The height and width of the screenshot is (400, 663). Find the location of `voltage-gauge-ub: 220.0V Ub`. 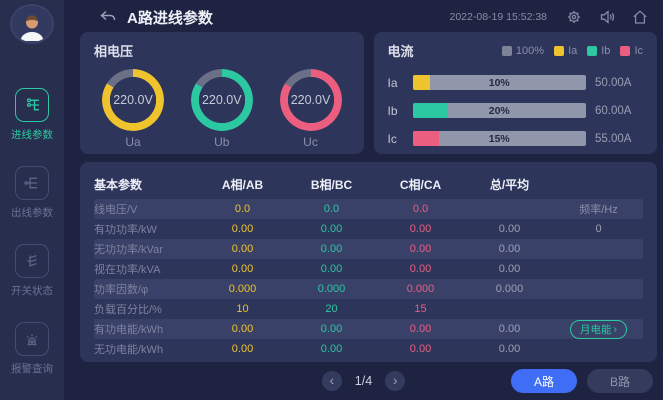

voltage-gauge-ub: 220.0V Ub is located at coordinates (221, 109).